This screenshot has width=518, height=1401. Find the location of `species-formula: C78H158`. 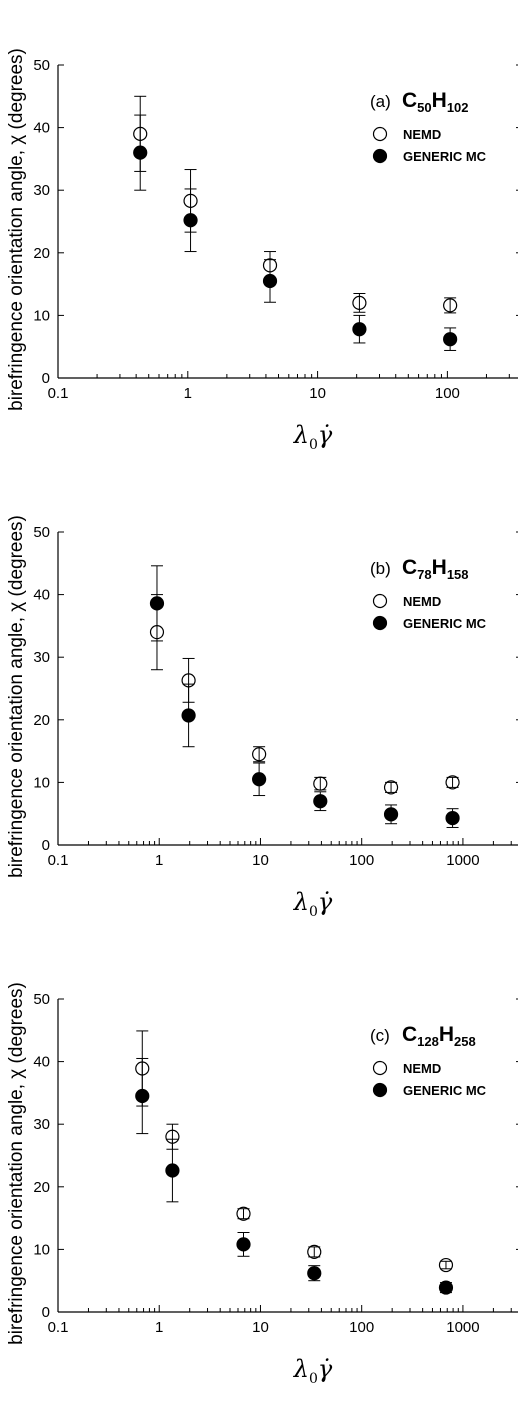

species-formula: C78H158 is located at coordinates (435, 569).